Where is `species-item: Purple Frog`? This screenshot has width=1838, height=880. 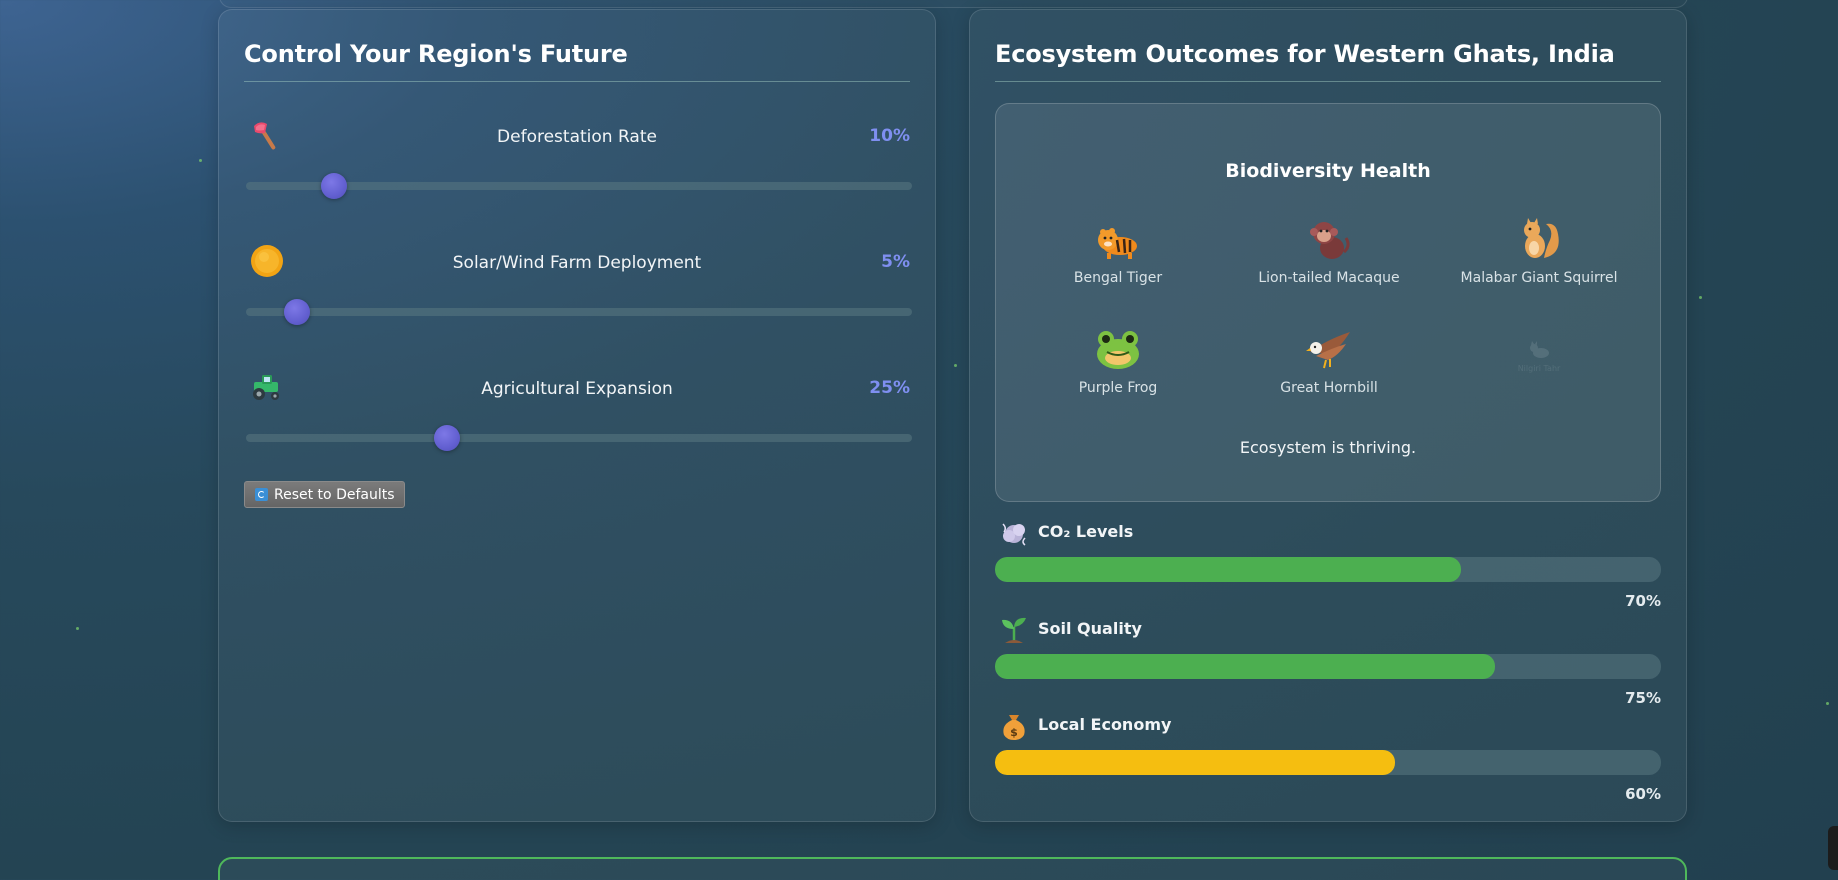 species-item: Purple Frog is located at coordinates (1118, 361).